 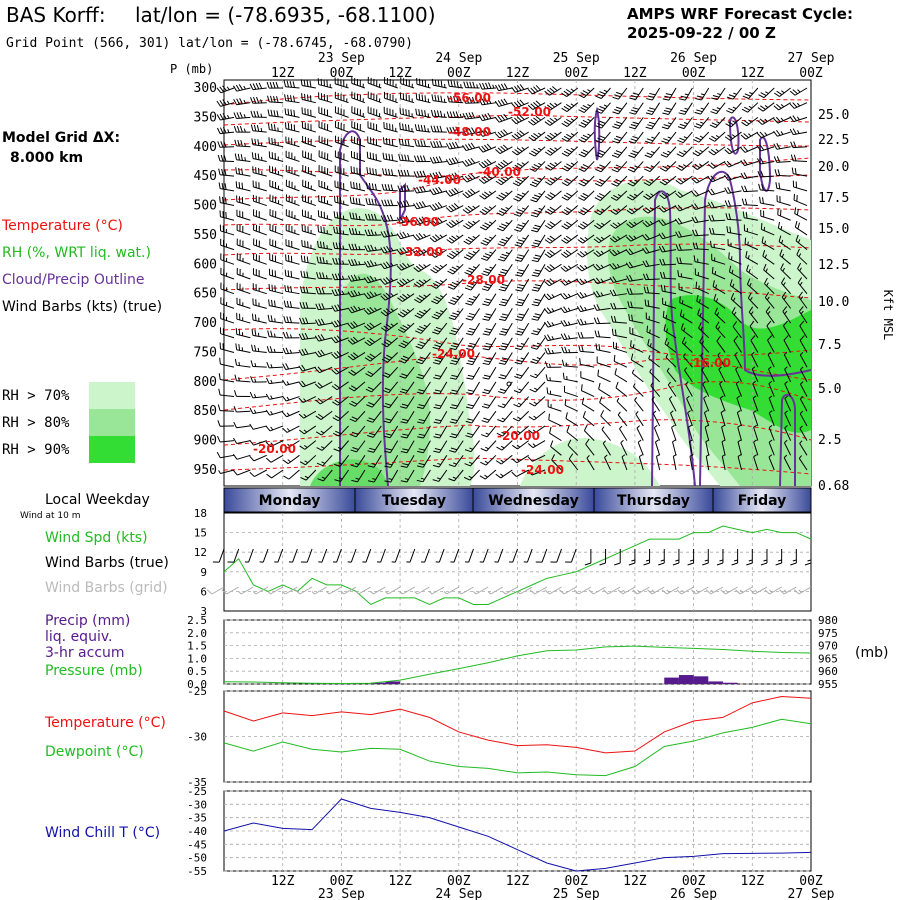 What do you see at coordinates (200, 513) in the screenshot?
I see `wind-tick-label: 18` at bounding box center [200, 513].